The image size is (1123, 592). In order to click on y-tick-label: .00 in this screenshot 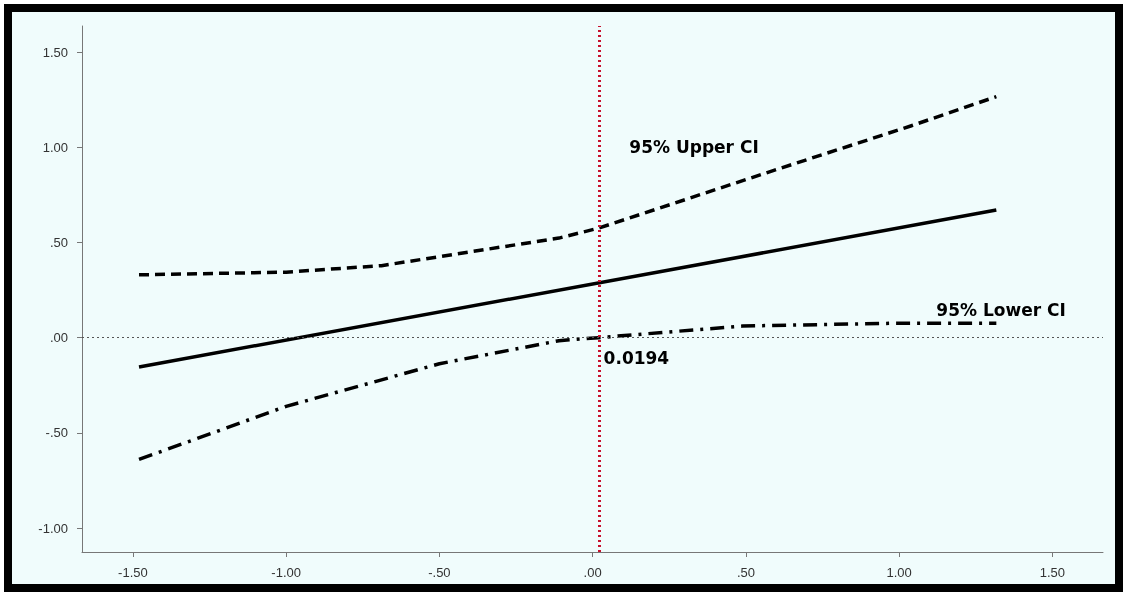, I will do `click(58, 338)`.